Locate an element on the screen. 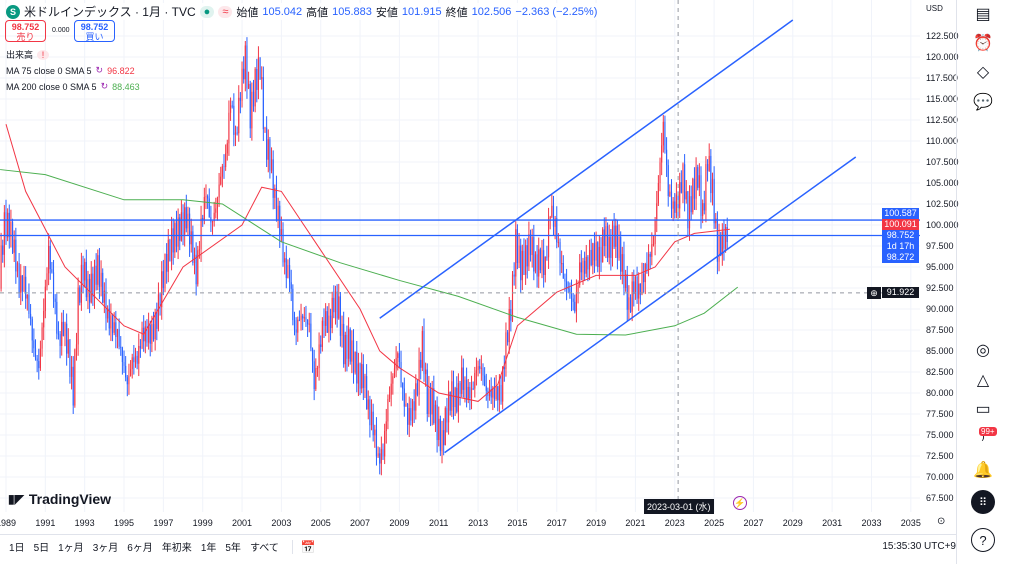  axis-settings-icon: ⊙ is located at coordinates (941, 521).